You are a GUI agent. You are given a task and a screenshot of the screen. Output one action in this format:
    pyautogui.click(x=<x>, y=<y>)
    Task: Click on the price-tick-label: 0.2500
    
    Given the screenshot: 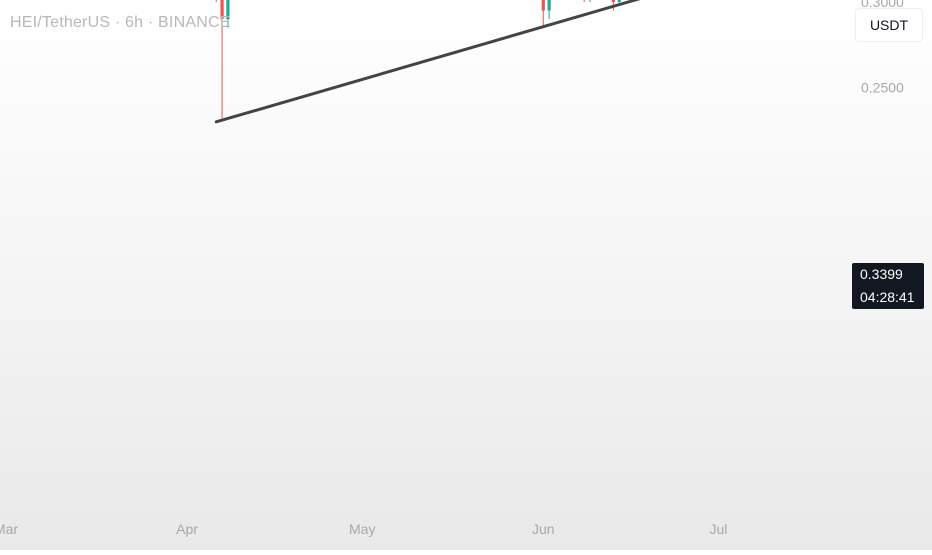 What is the action you would take?
    pyautogui.click(x=882, y=88)
    